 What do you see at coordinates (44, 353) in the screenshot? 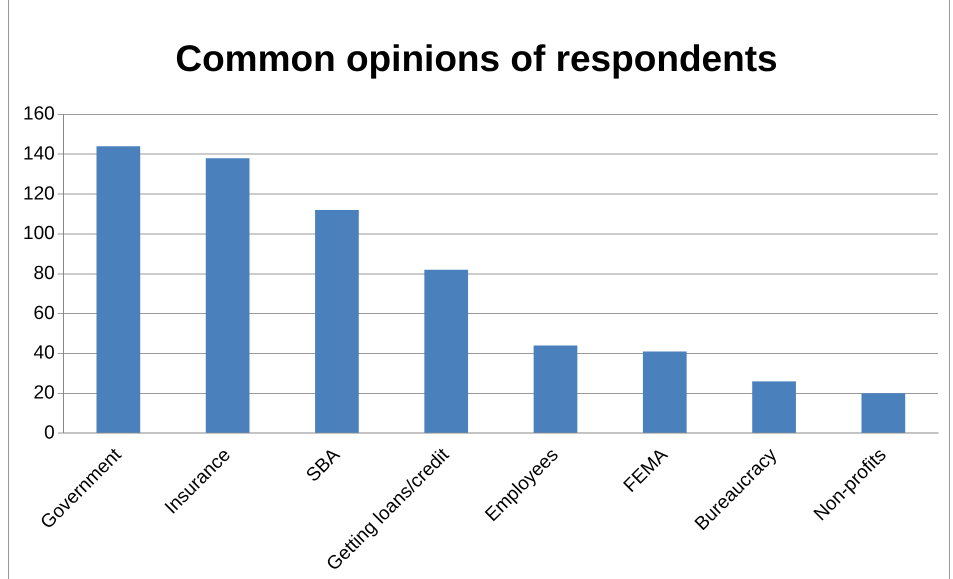
I see `y-tick-label: 40` at bounding box center [44, 353].